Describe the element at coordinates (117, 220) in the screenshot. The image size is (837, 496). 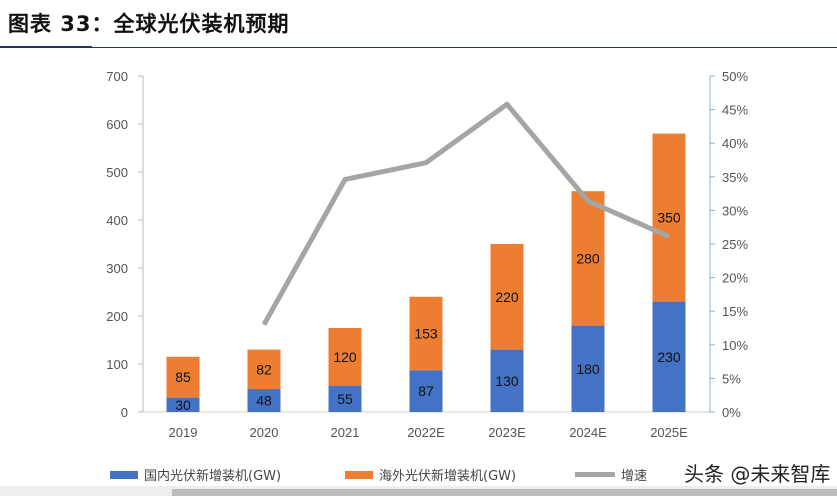
I see `y-tick-label: 400` at that location.